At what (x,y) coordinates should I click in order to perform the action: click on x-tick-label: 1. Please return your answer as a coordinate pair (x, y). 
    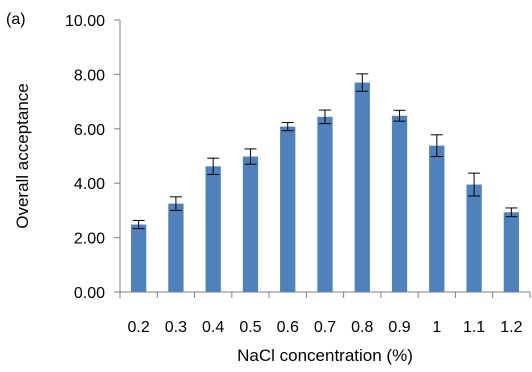
    Looking at the image, I should click on (436, 327).